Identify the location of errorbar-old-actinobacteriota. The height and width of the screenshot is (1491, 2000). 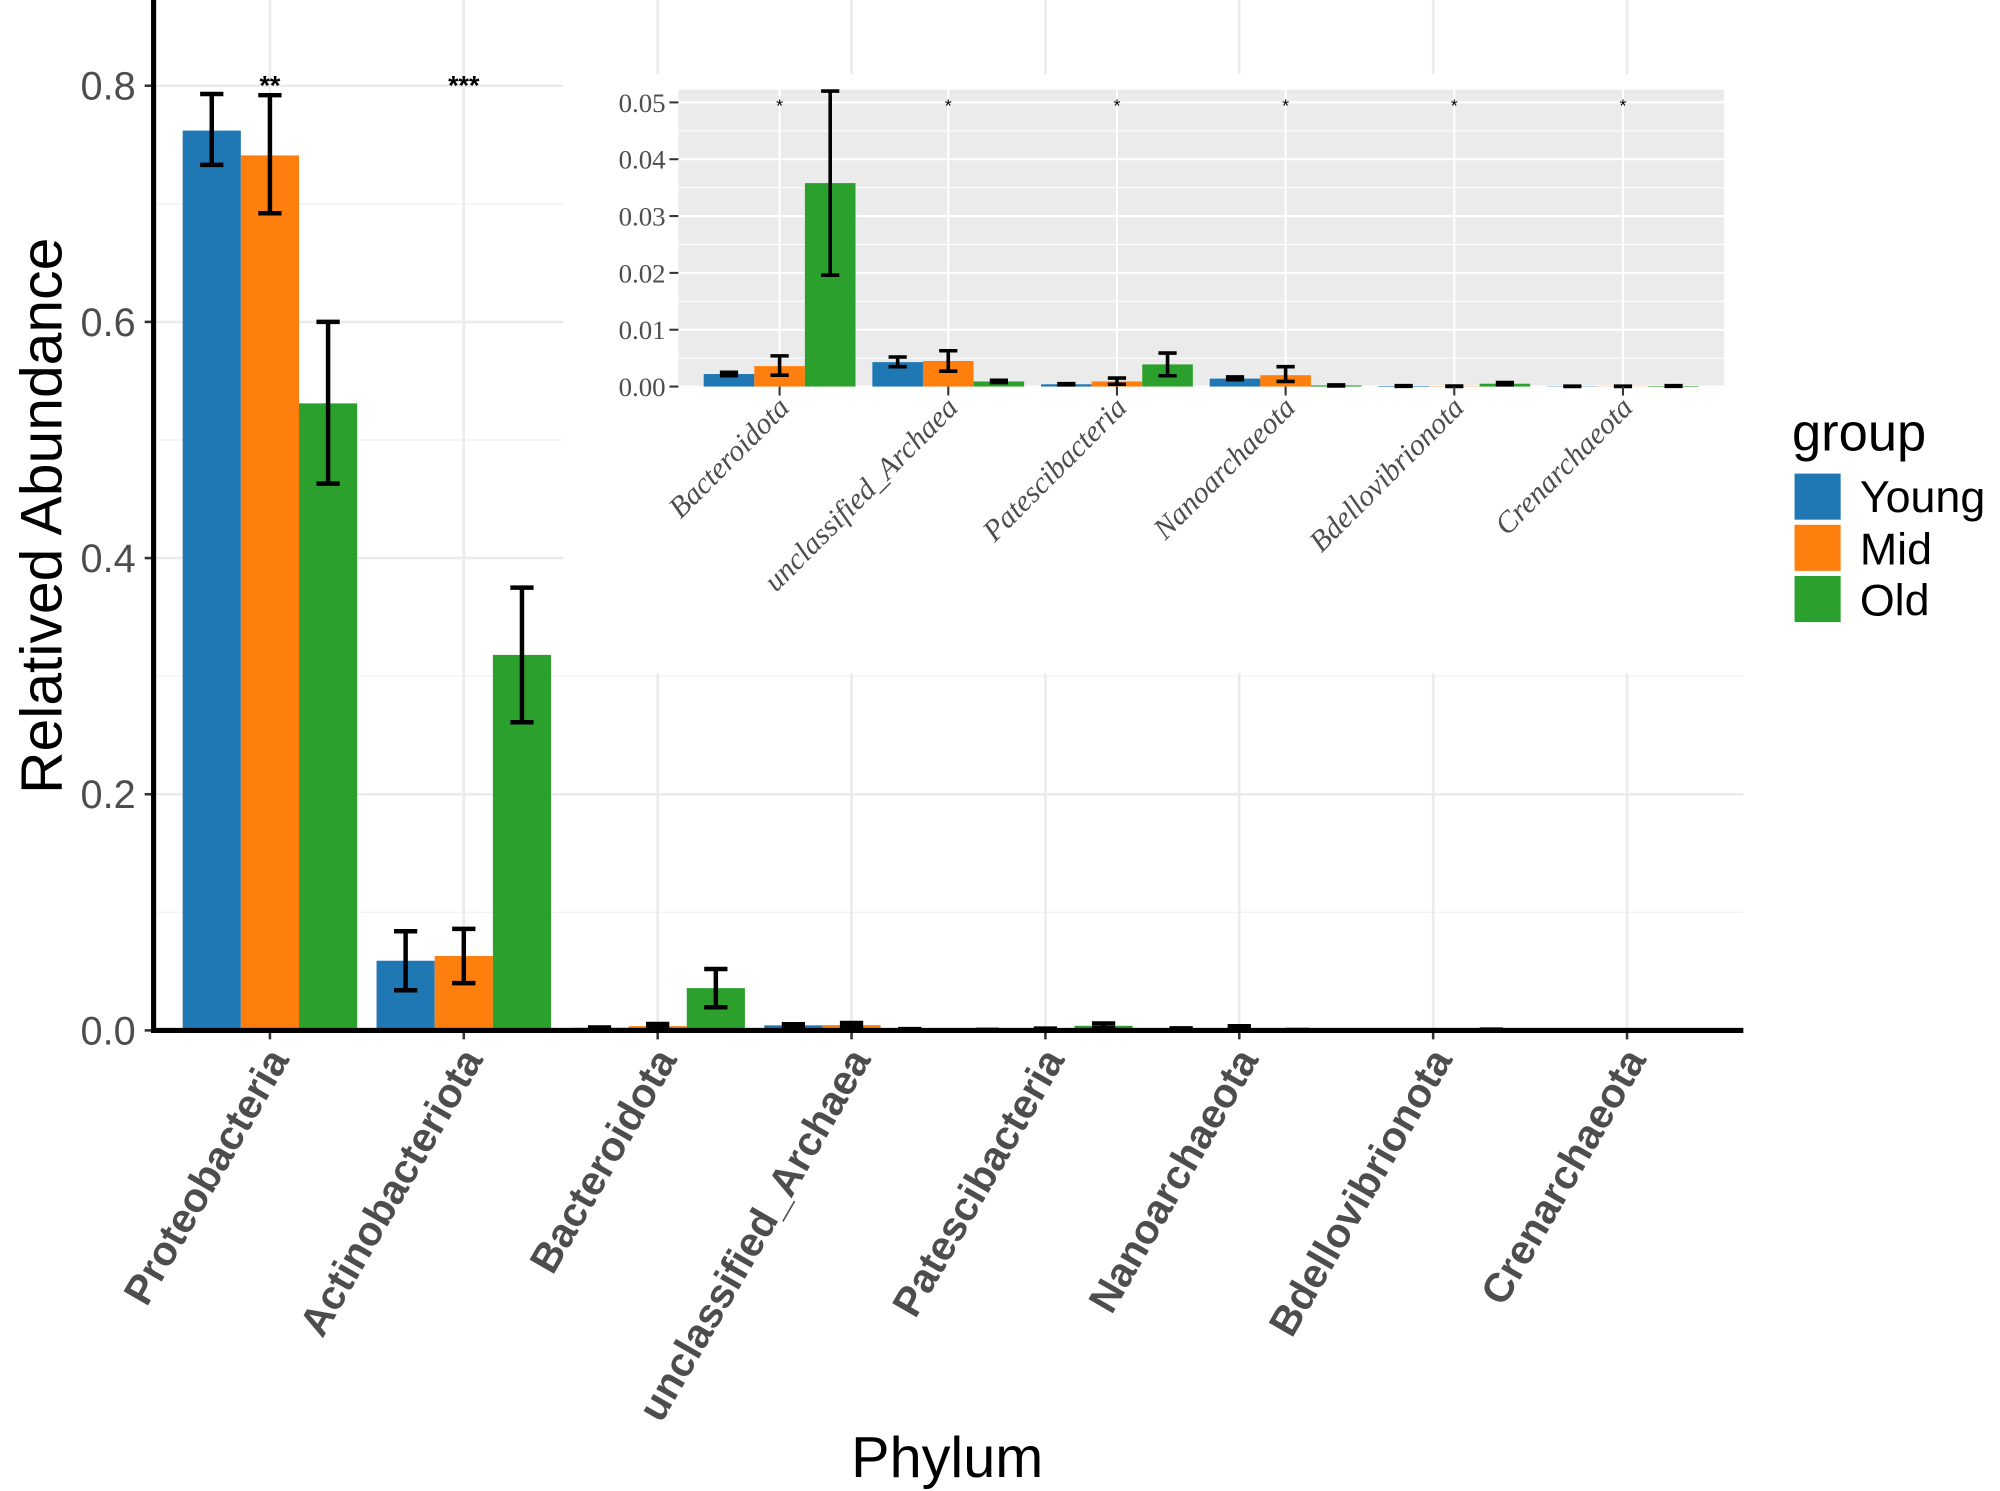
(522, 655).